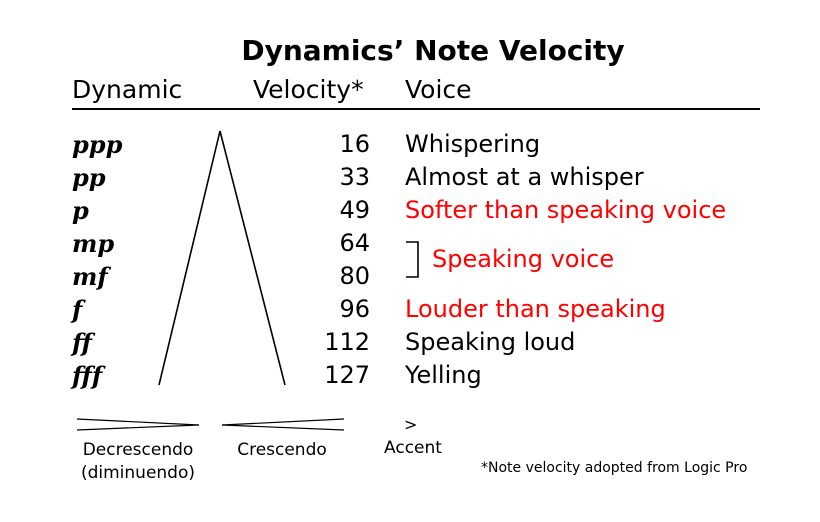 This screenshot has width=820, height=522. I want to click on dynamics-hairpin-icon, so click(222, 258).